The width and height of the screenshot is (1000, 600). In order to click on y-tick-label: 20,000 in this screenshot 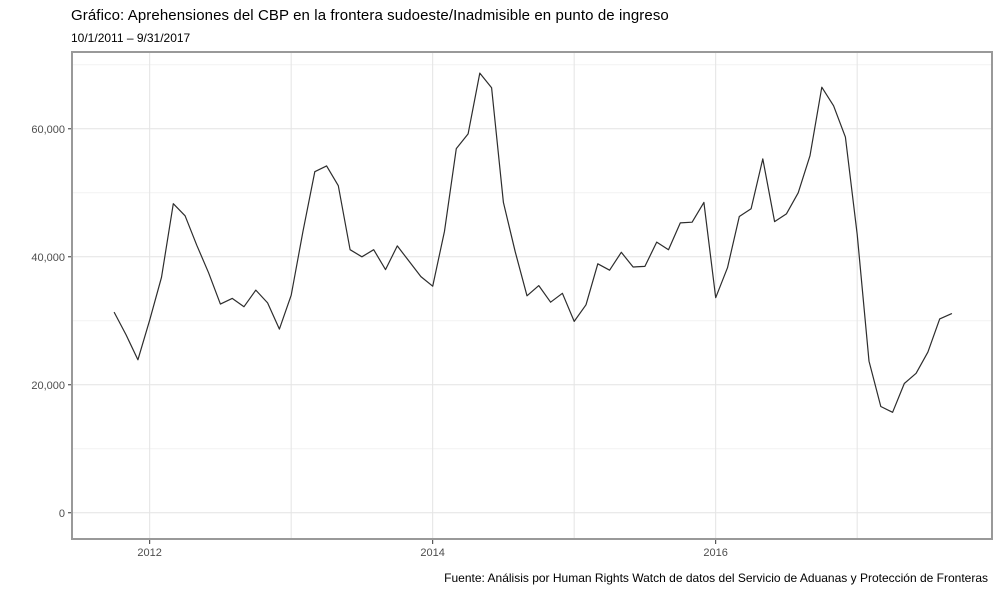, I will do `click(48, 386)`.